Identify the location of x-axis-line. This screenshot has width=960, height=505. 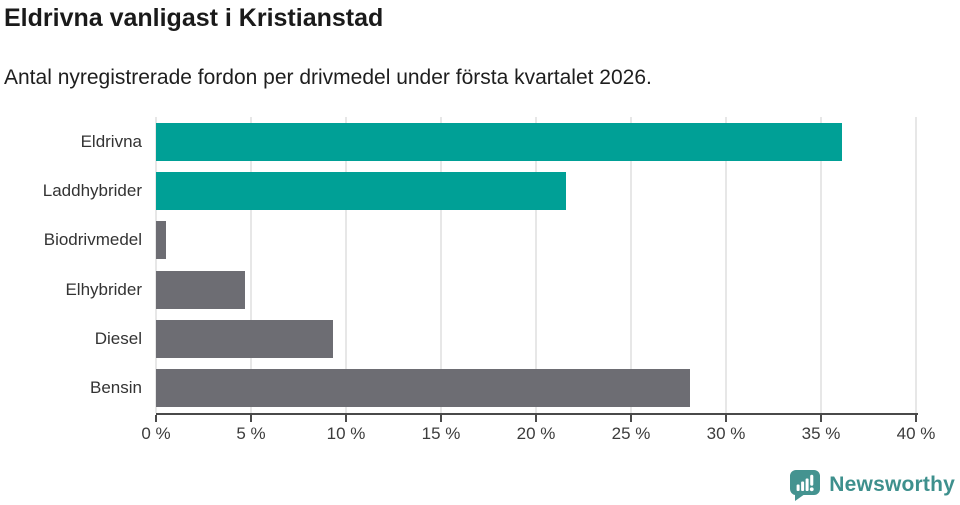
(537, 414).